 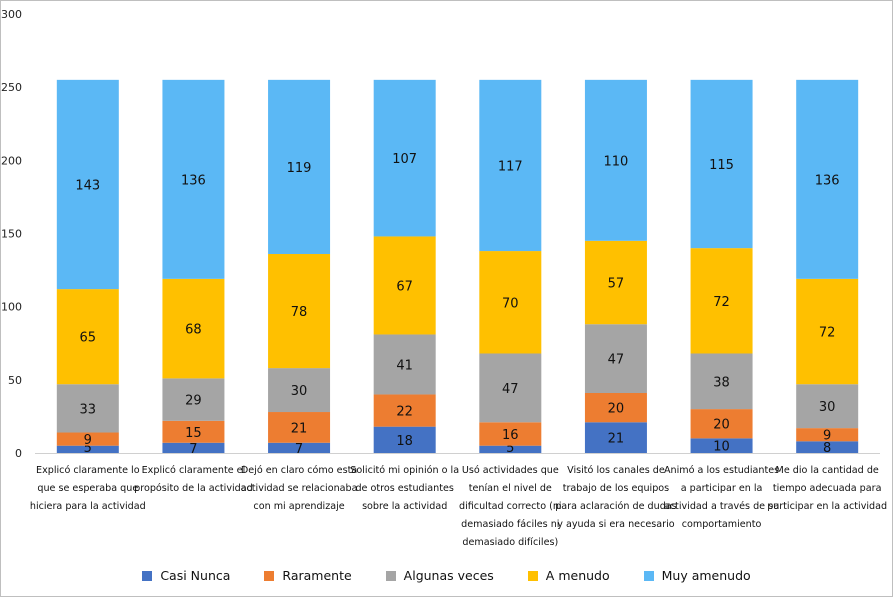 I want to click on x-category-label-line: Solicitó mi opinión o la, so click(x=405, y=470).